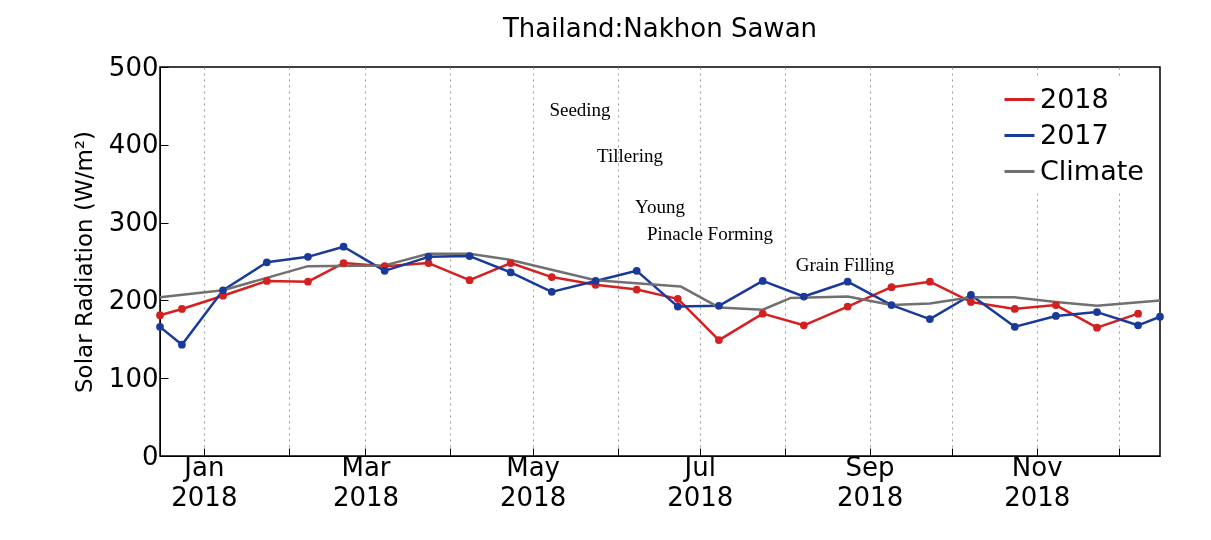  What do you see at coordinates (366, 481) in the screenshot?
I see `x-tick-label: Mar 2018` at bounding box center [366, 481].